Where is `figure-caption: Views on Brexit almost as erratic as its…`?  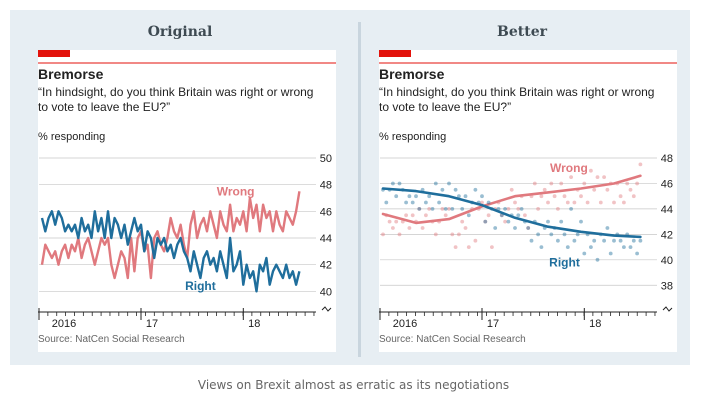
figure-caption: Views on Brexit almost as erratic as its… is located at coordinates (353, 385).